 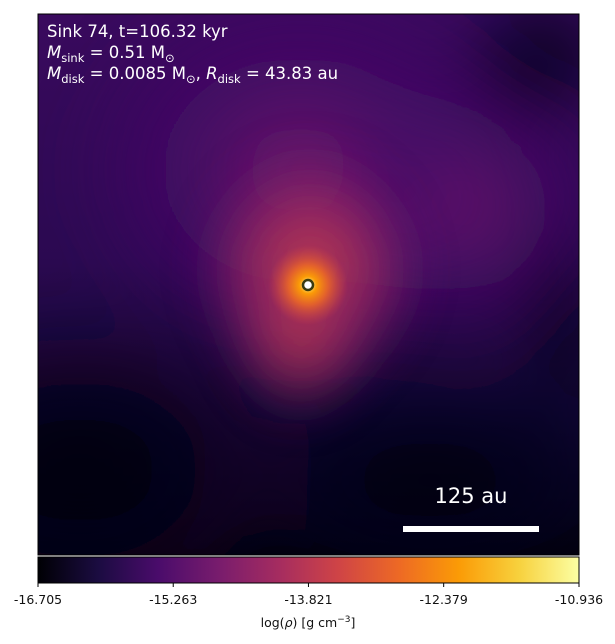 What do you see at coordinates (471, 529) in the screenshot?
I see `scale-bar` at bounding box center [471, 529].